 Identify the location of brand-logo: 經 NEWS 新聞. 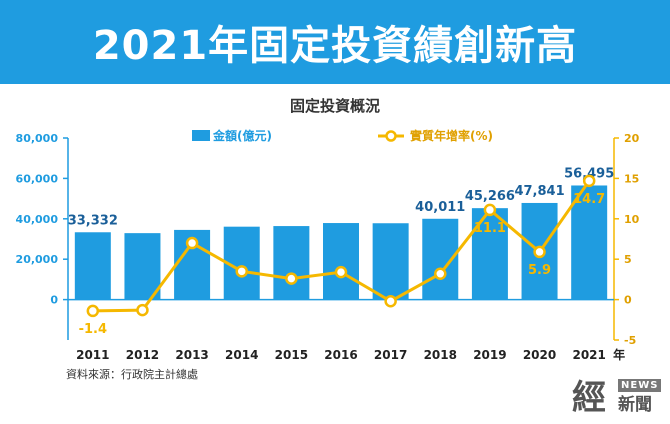
(617, 398).